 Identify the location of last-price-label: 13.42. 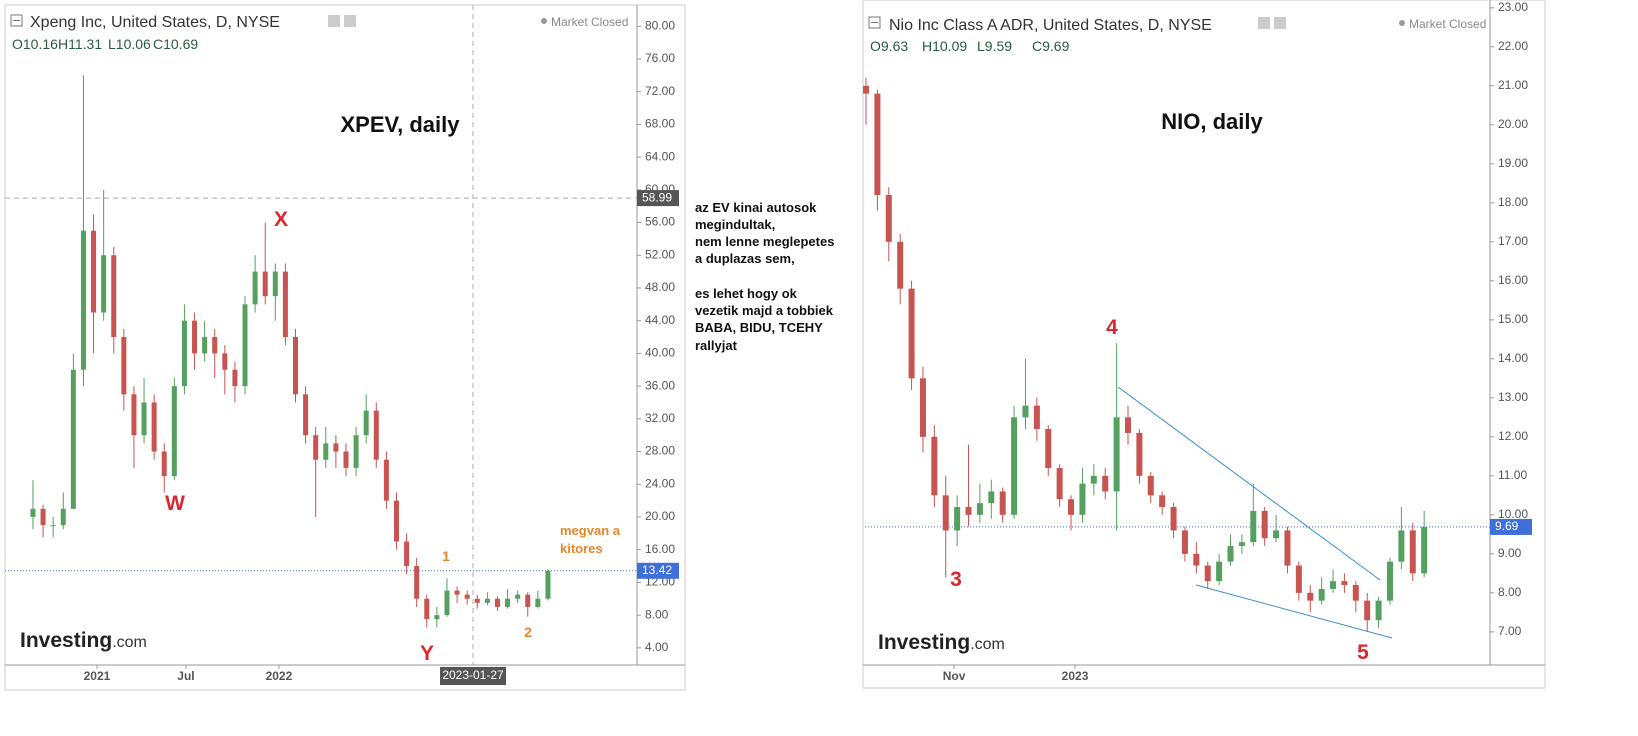
(657, 570).